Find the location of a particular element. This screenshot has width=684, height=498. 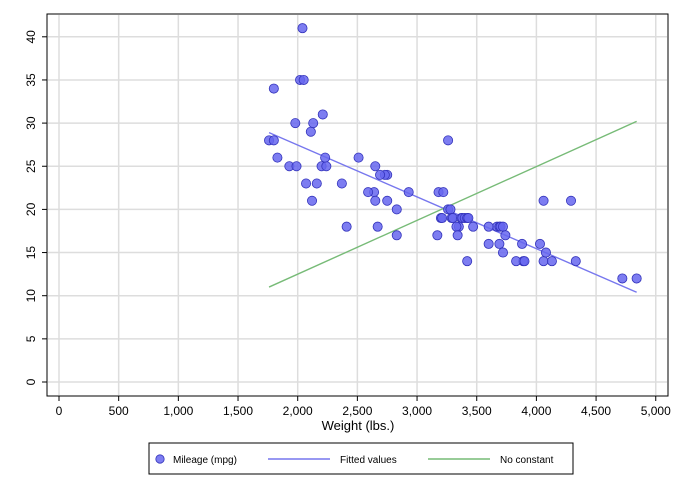

y-tick-label: 35 is located at coordinates (31, 80).